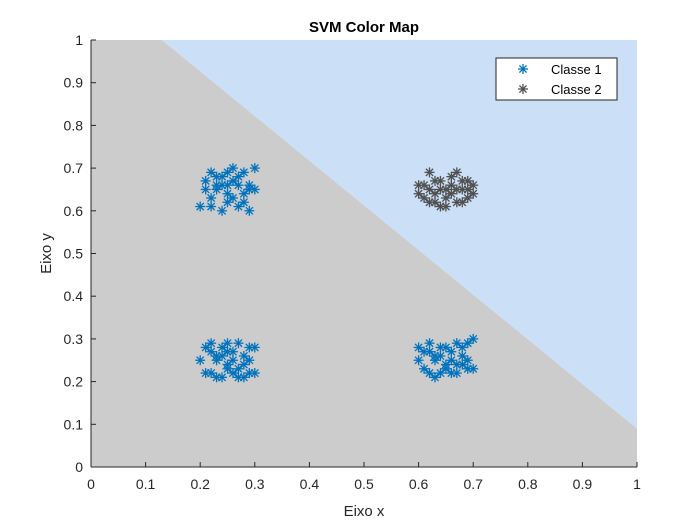 The width and height of the screenshot is (700, 525). I want to click on y-tick-label: 0.9, so click(74, 83).